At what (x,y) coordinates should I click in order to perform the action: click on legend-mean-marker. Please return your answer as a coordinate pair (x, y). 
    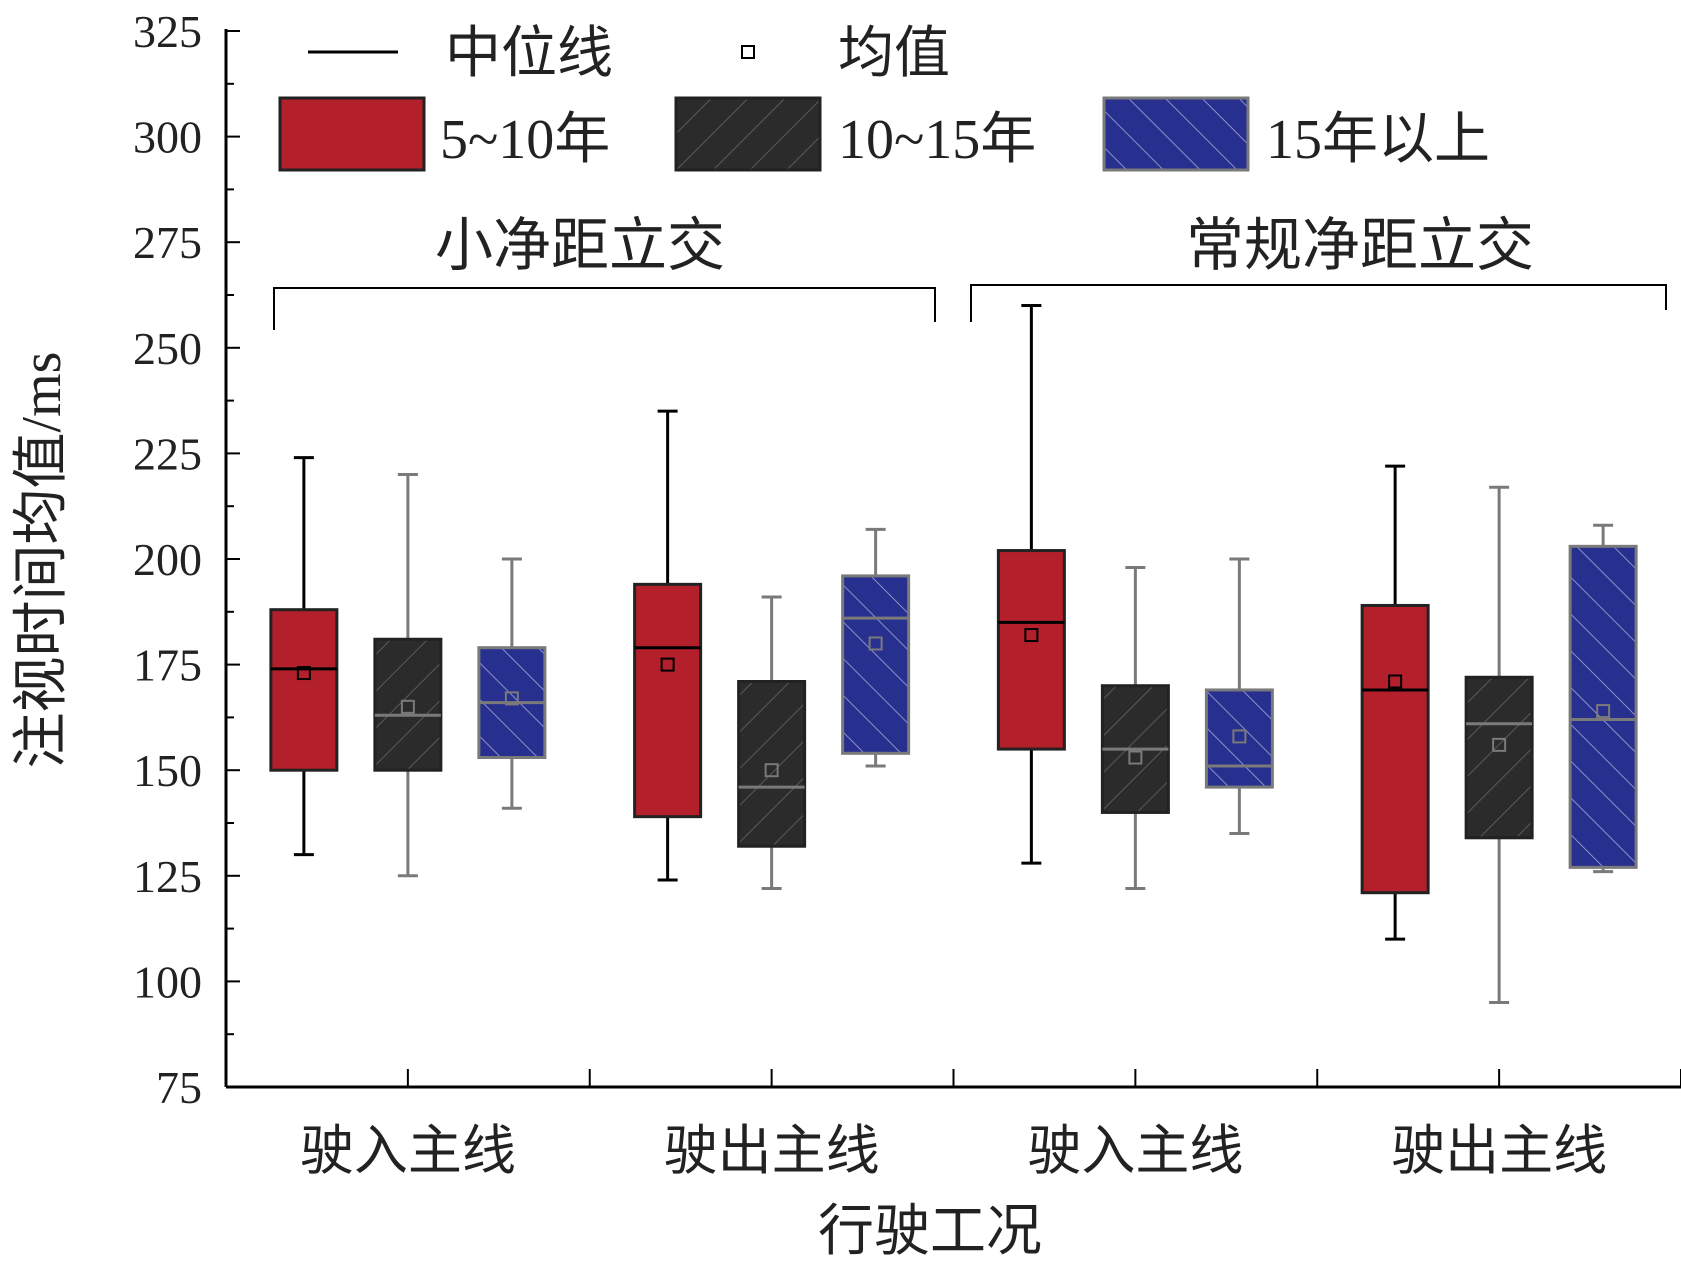
    Looking at the image, I should click on (748, 52).